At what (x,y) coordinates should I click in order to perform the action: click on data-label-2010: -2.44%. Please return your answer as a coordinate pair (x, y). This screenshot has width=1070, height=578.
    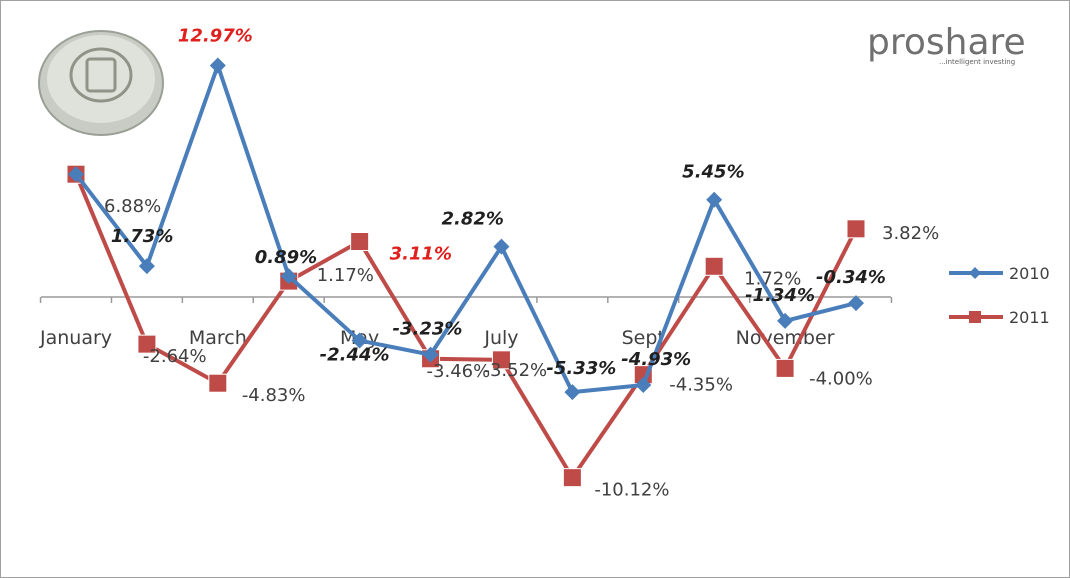
    Looking at the image, I should click on (355, 355).